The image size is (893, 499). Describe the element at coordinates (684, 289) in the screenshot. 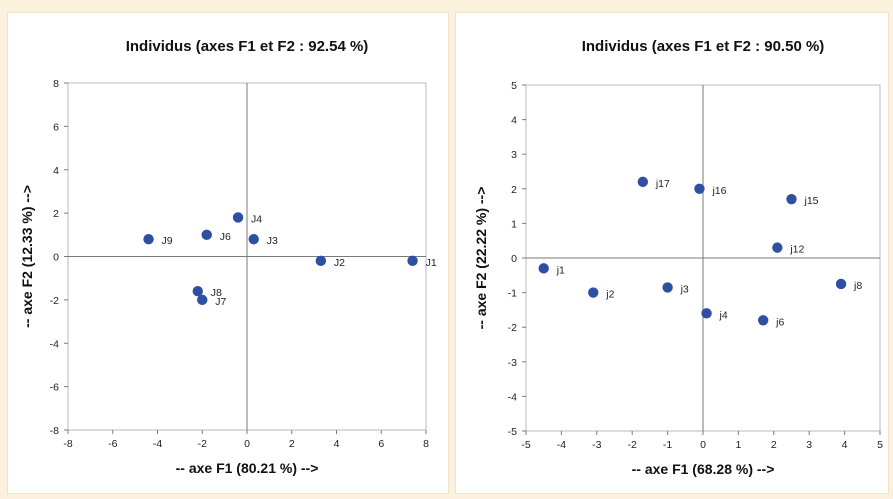

I see `data-point-label: j3` at that location.